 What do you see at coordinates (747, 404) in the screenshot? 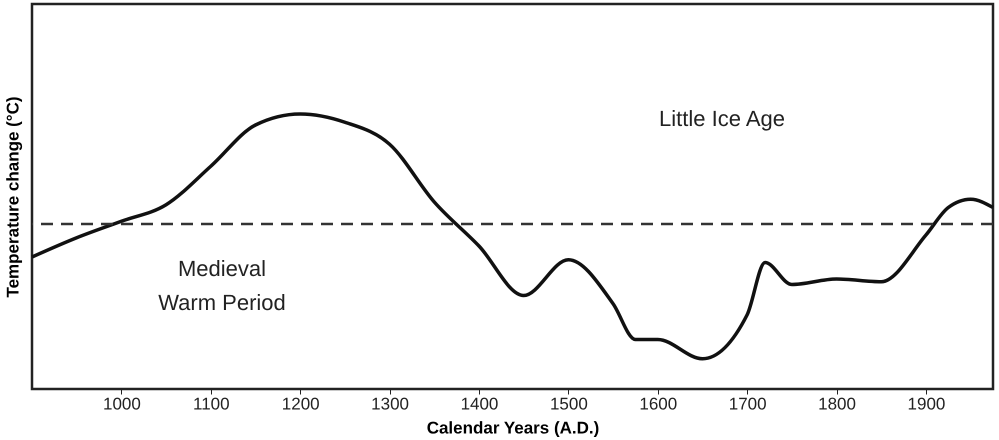
I see `x-tick-label: 1700` at bounding box center [747, 404].